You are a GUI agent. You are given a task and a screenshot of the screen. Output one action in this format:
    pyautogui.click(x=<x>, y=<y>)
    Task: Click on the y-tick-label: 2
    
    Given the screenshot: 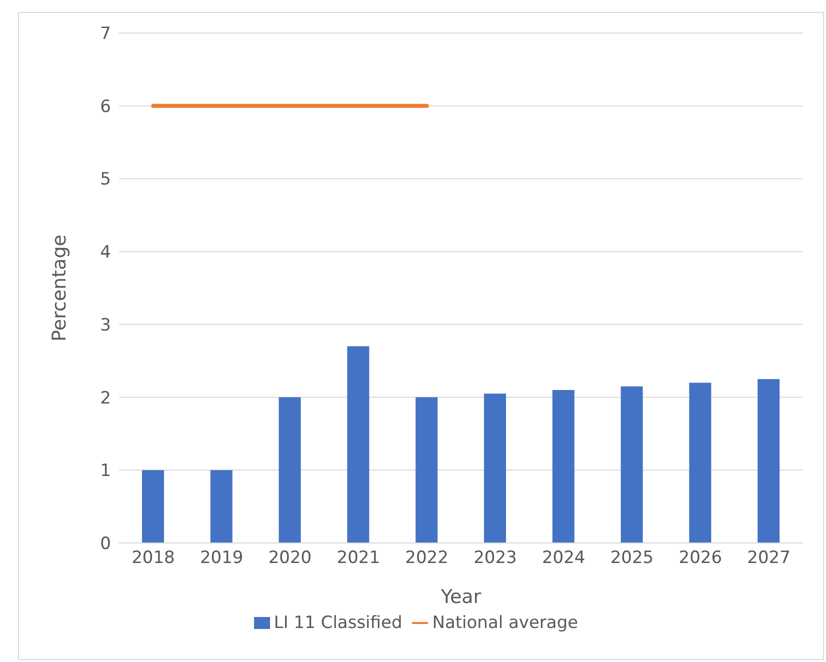 What is the action you would take?
    pyautogui.click(x=105, y=398)
    